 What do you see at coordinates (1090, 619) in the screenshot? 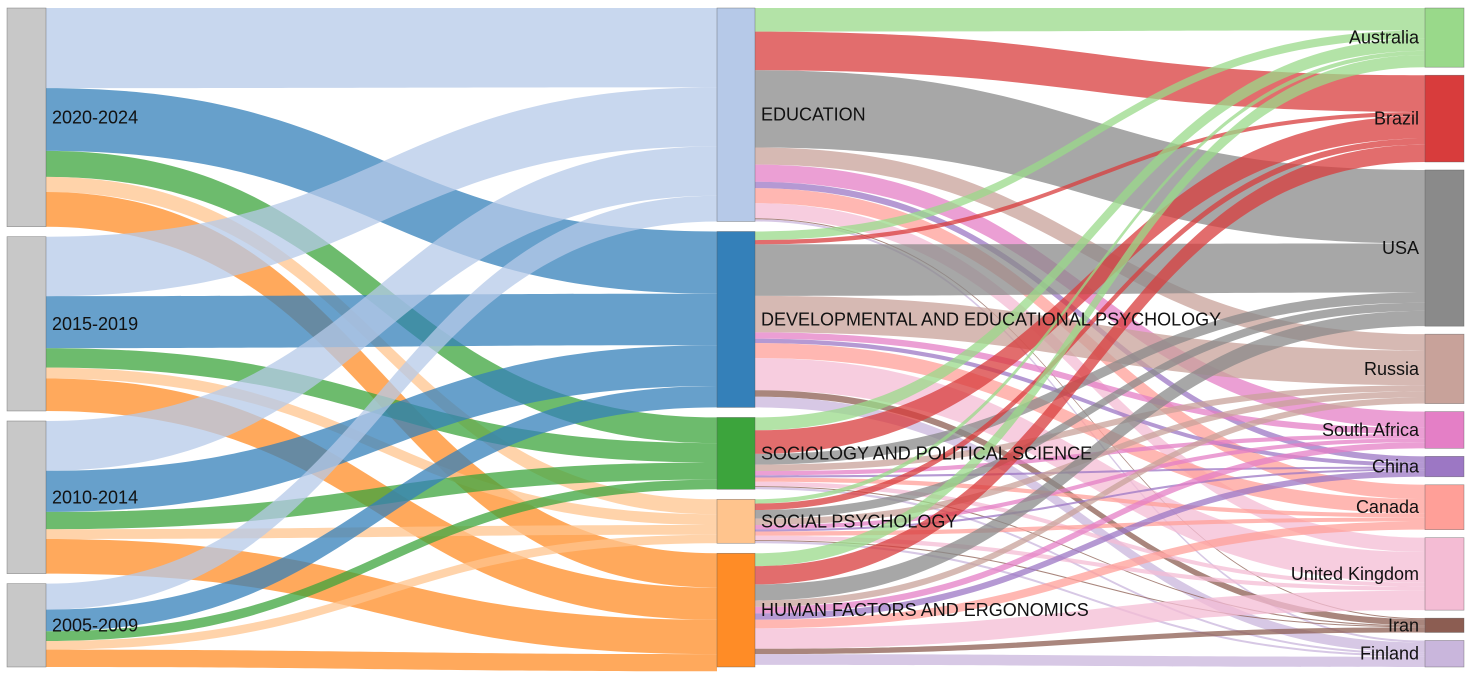
I see `flow-hfe-to-uk` at bounding box center [1090, 619].